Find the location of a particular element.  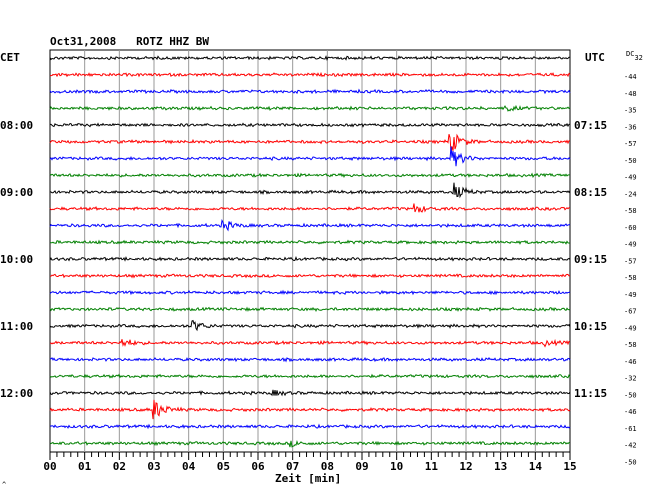

left-hour-label: 12:00 is located at coordinates (16, 393).